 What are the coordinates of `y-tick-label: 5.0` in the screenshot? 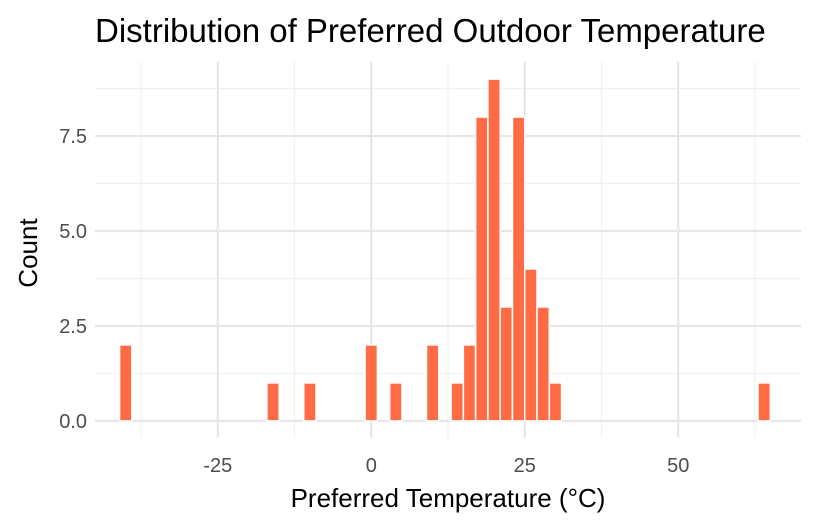 It's located at (73, 232).